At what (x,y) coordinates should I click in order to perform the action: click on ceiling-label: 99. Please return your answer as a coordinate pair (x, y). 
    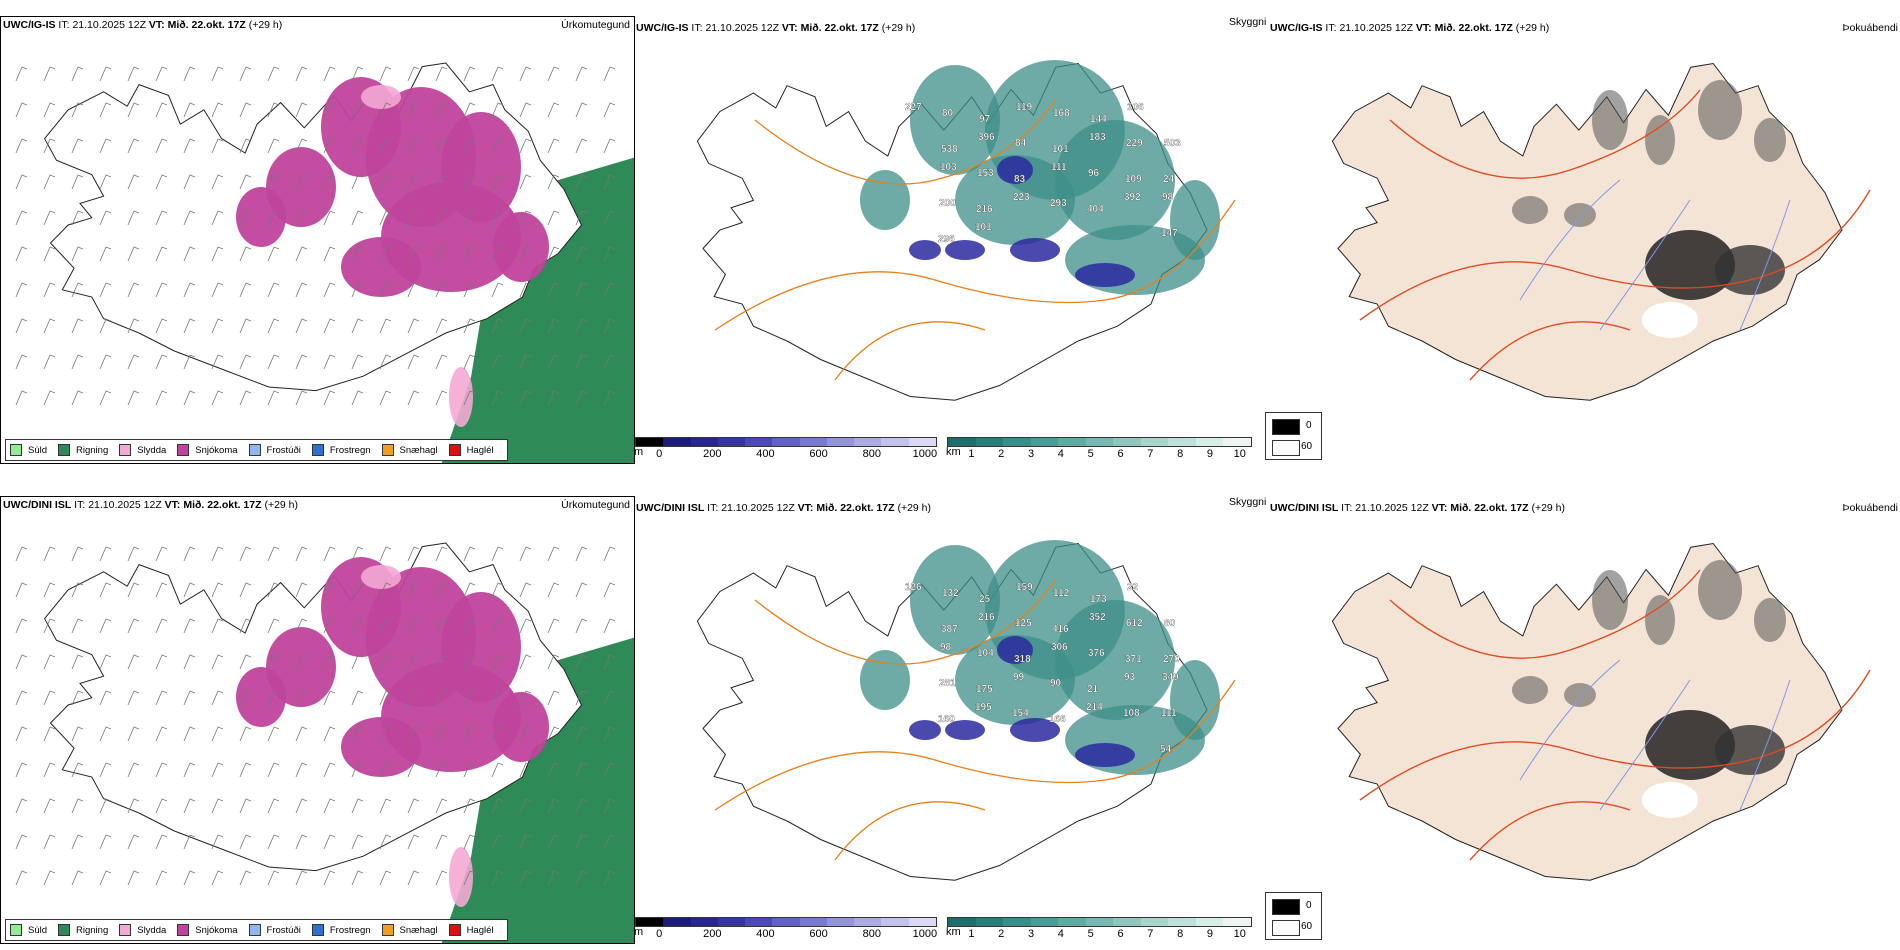
    Looking at the image, I should click on (1019, 677).